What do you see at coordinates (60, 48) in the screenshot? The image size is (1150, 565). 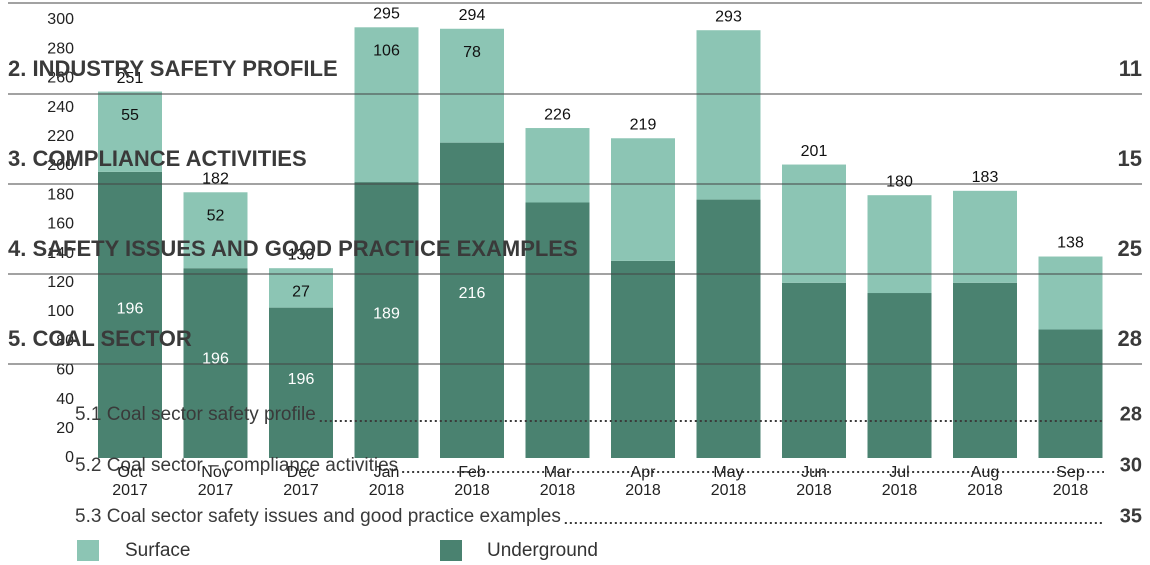 I see `y-tick-label: 280` at bounding box center [60, 48].